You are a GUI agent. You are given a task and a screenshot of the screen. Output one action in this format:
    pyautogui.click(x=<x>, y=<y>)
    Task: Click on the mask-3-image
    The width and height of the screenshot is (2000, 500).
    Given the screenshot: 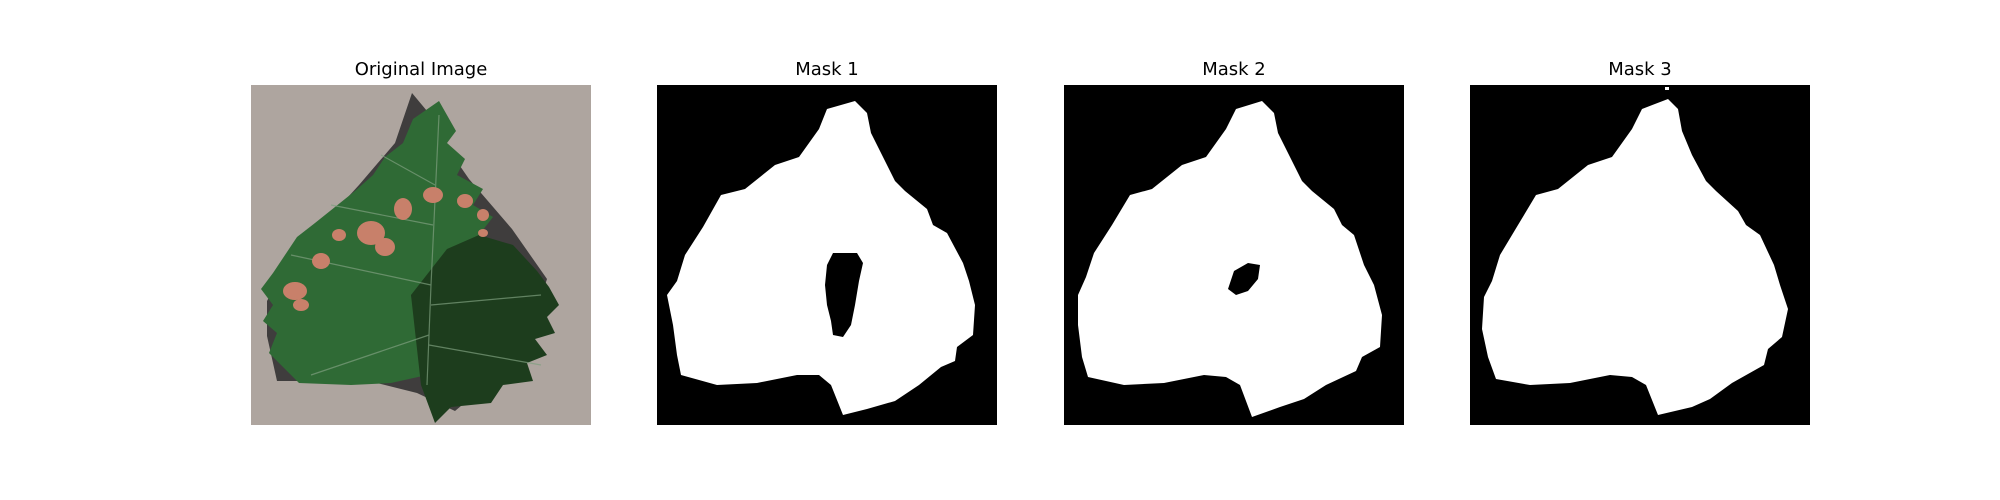 What is the action you would take?
    pyautogui.click(x=1640, y=255)
    